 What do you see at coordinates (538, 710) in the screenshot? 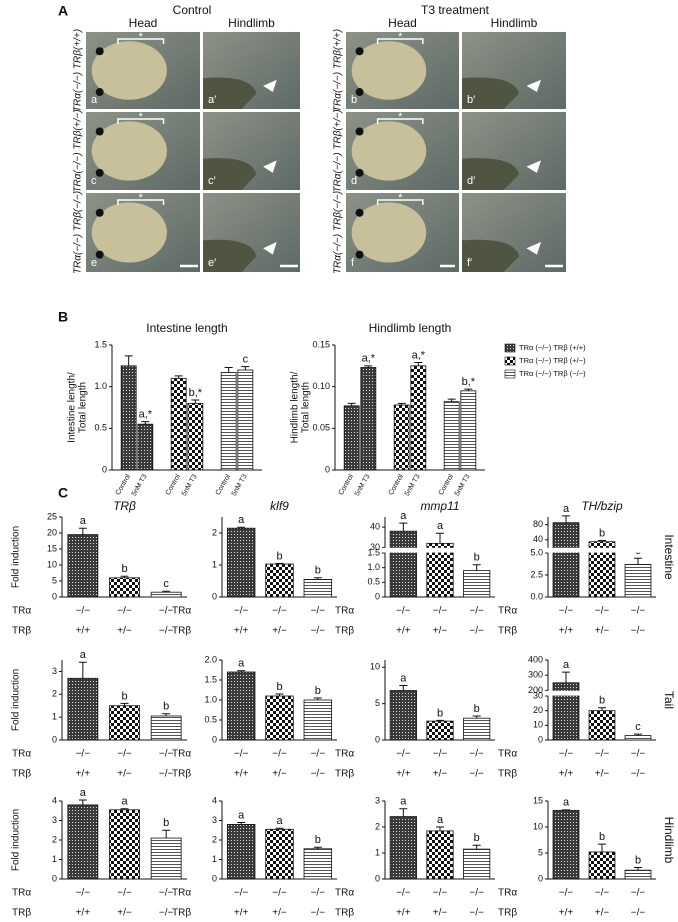
I see `y-tick-label: 20` at bounding box center [538, 710].